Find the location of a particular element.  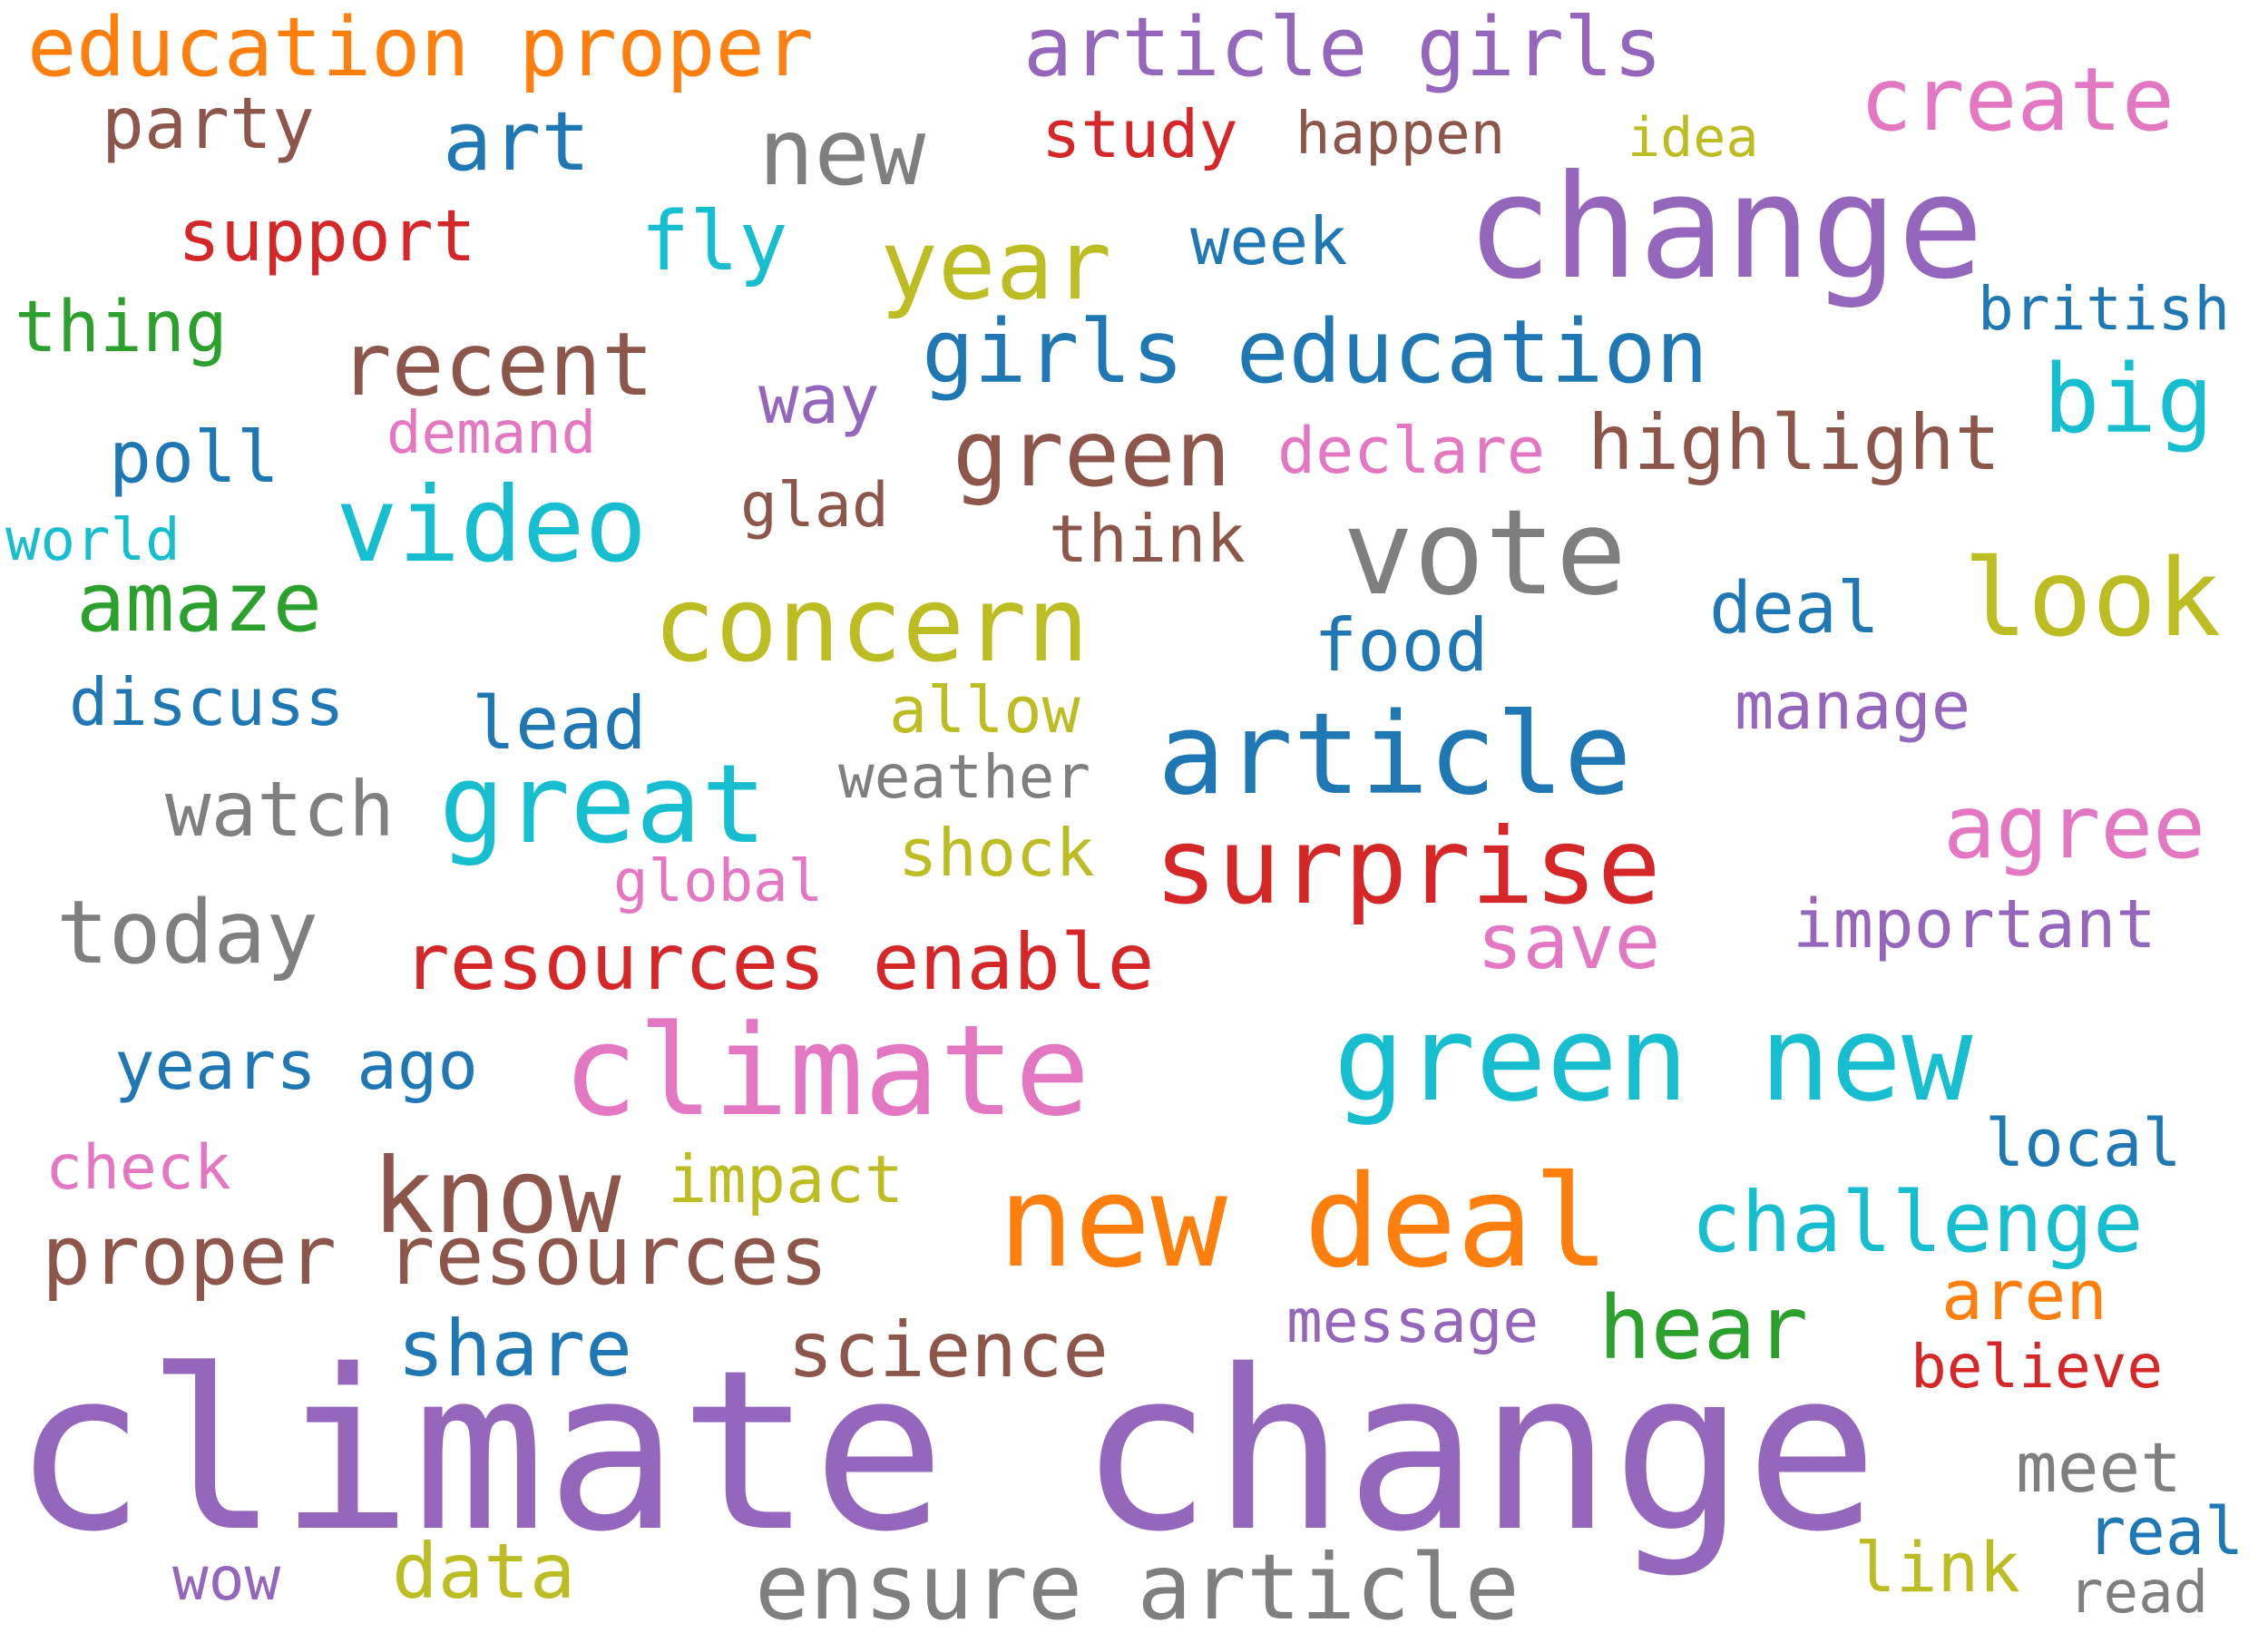

word-resources-enable: resources enable is located at coordinates (779, 963).